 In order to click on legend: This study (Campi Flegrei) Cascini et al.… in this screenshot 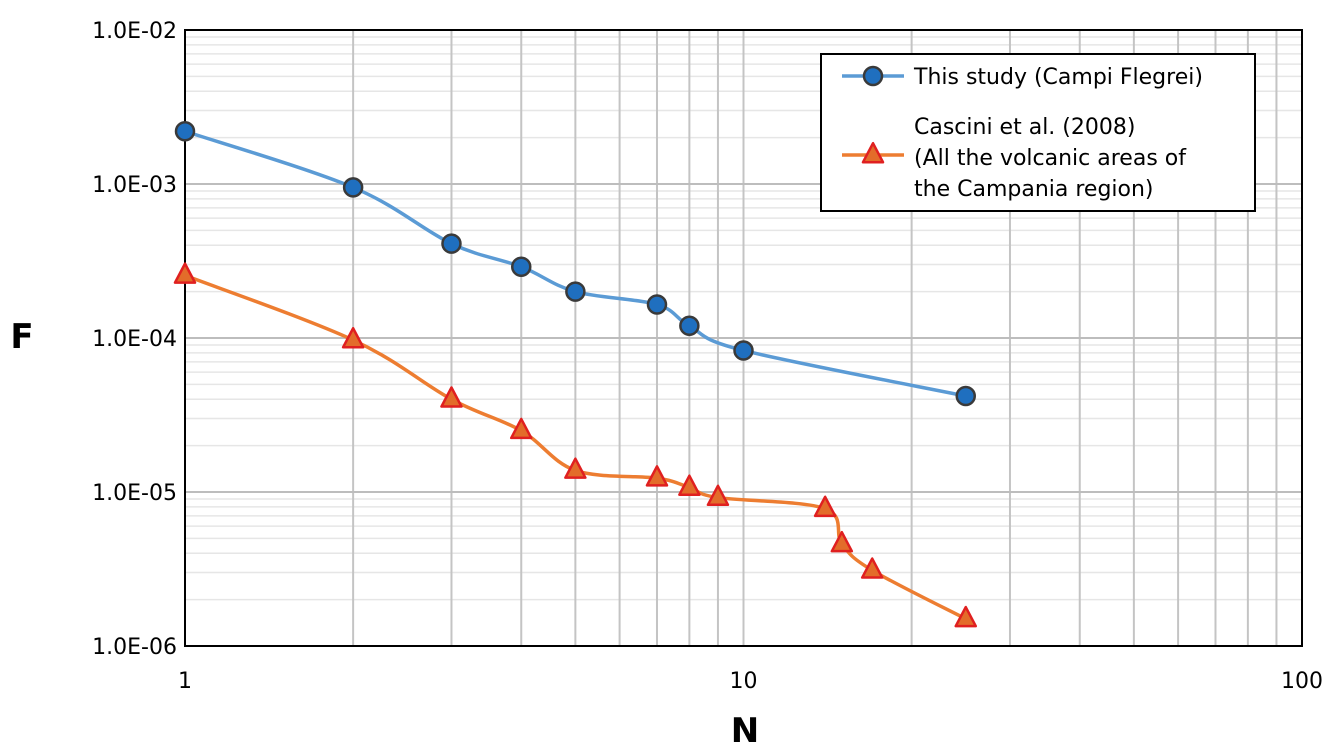, I will do `click(1038, 132)`.